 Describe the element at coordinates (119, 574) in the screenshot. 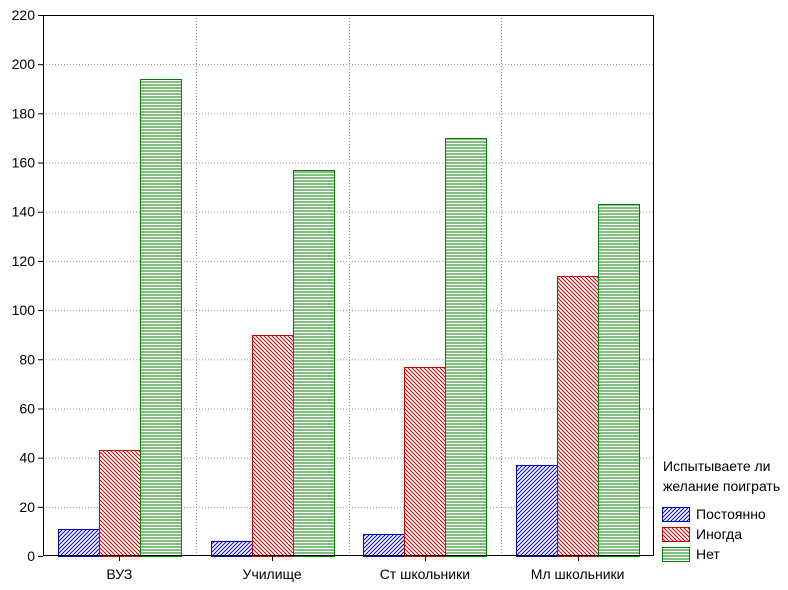

I see `x-tick-label: ВУЗ` at that location.